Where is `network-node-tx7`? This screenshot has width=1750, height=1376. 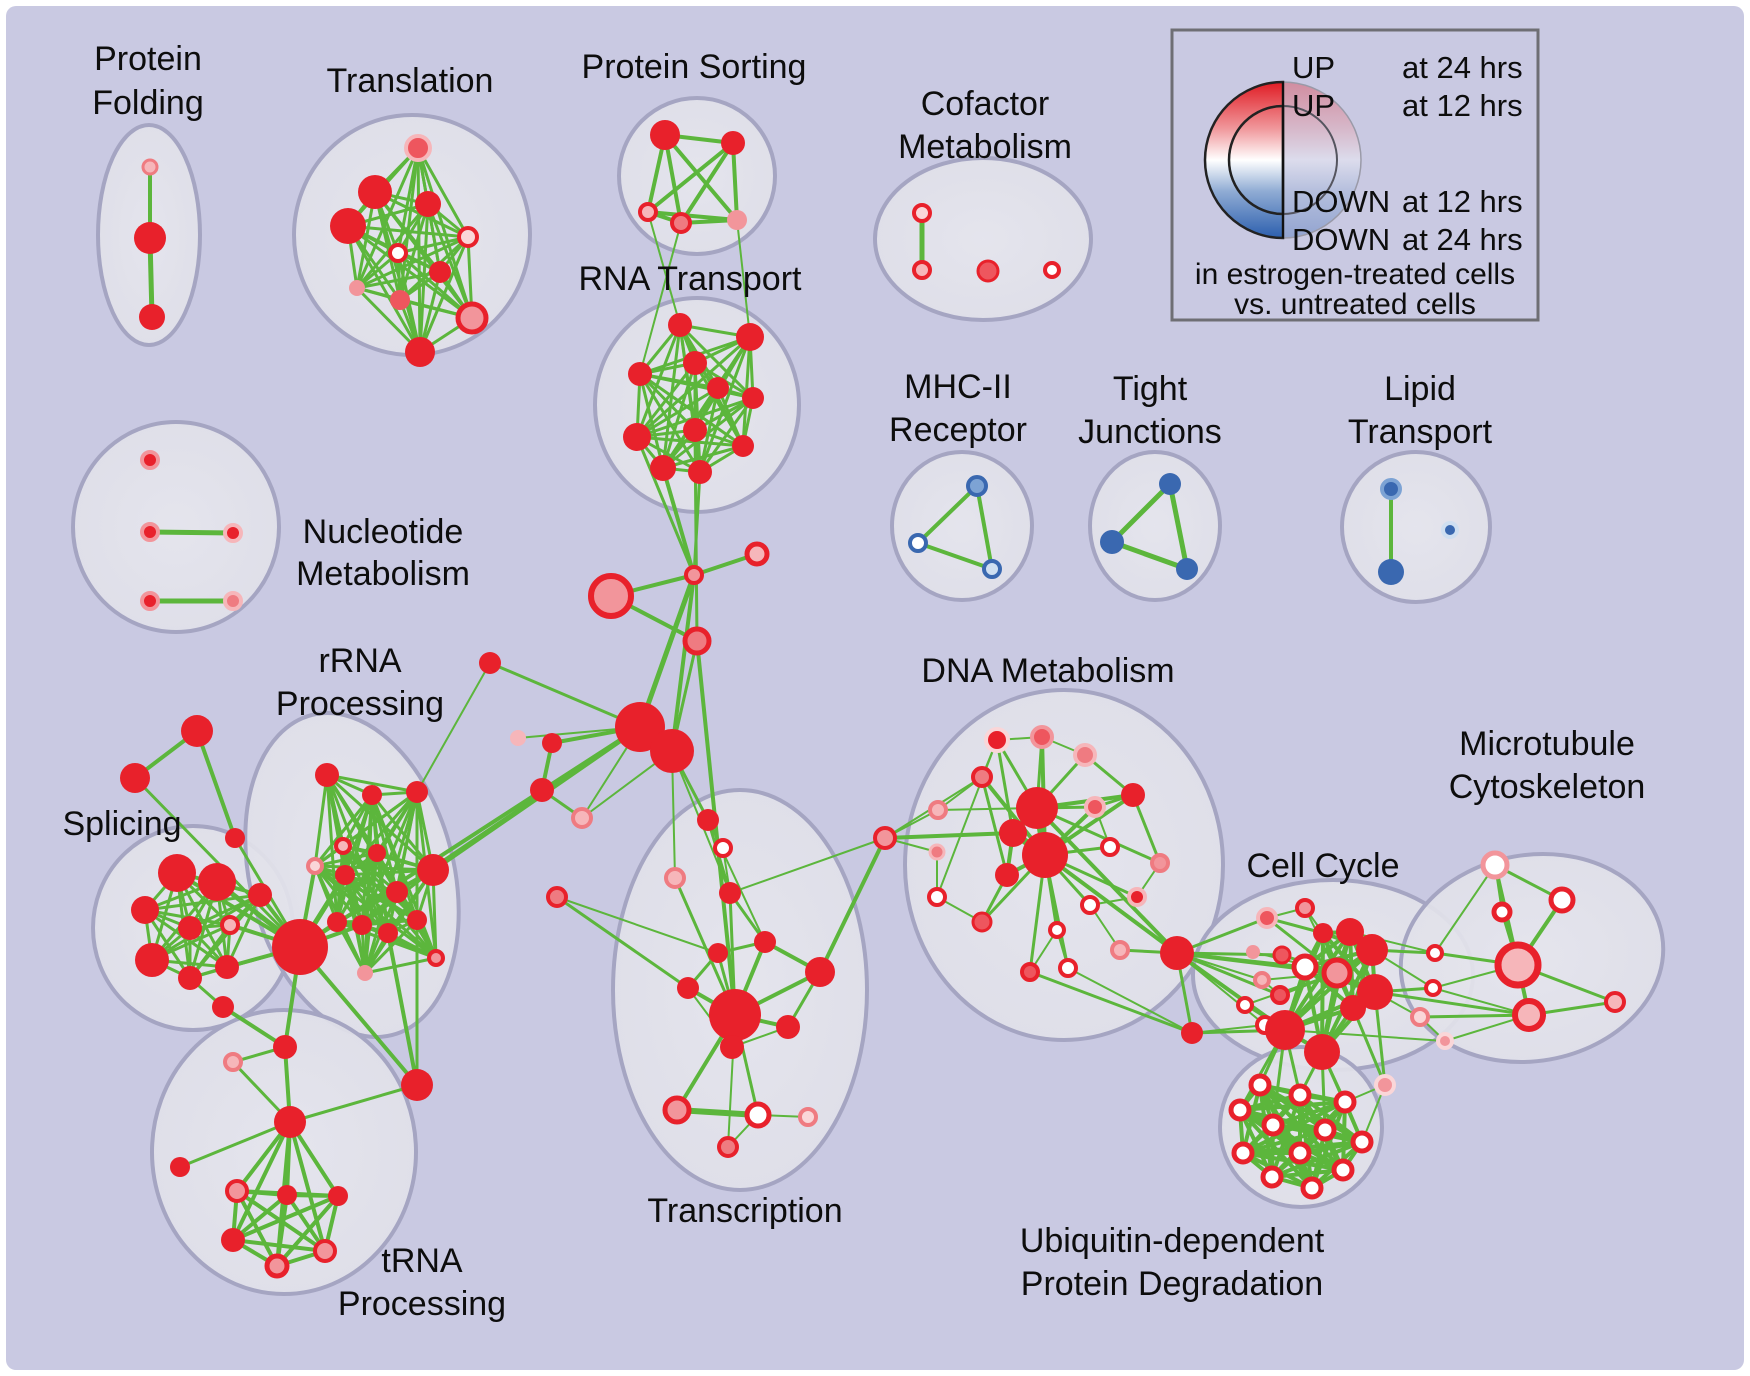 network-node-tx7 is located at coordinates (732, 1047).